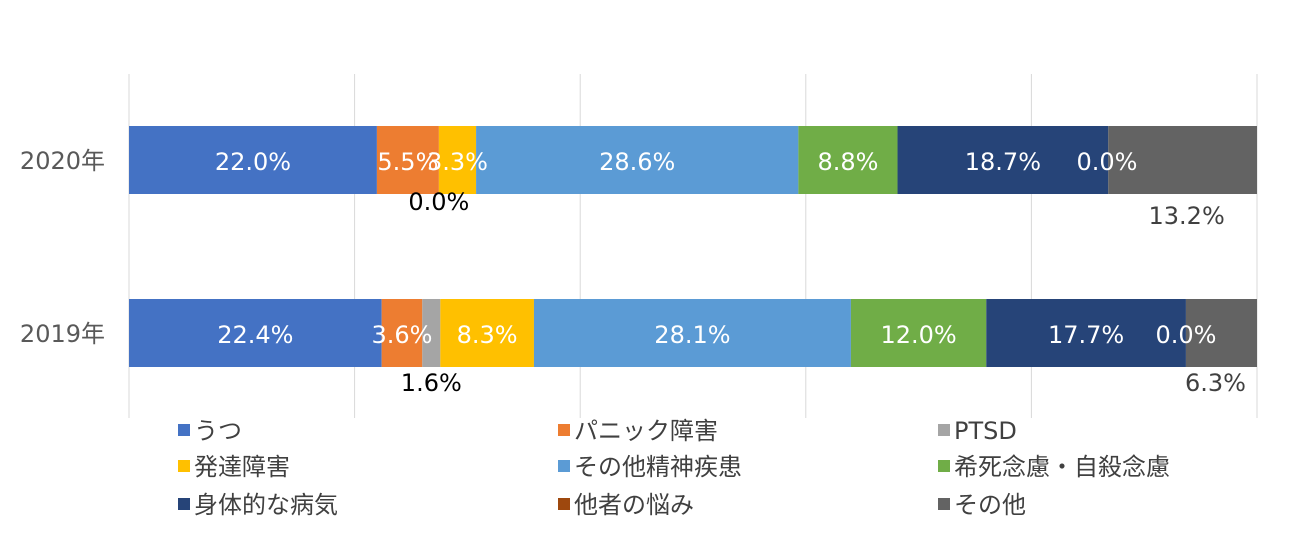 The image size is (1307, 536). I want to click on data-label: 22.0%, so click(253, 162).